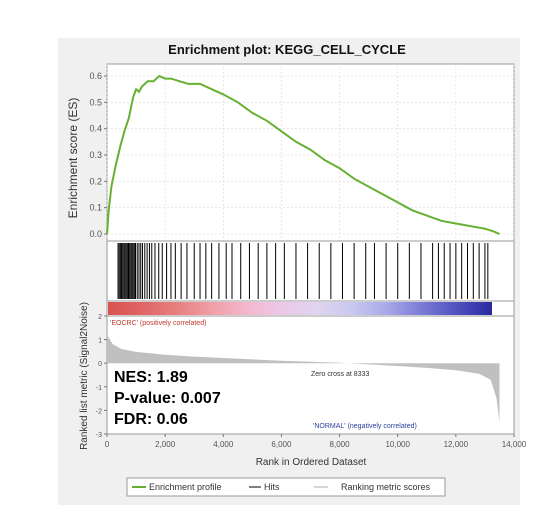  What do you see at coordinates (167, 398) in the screenshot?
I see `pvalue-value: P-value: 0.007` at bounding box center [167, 398].